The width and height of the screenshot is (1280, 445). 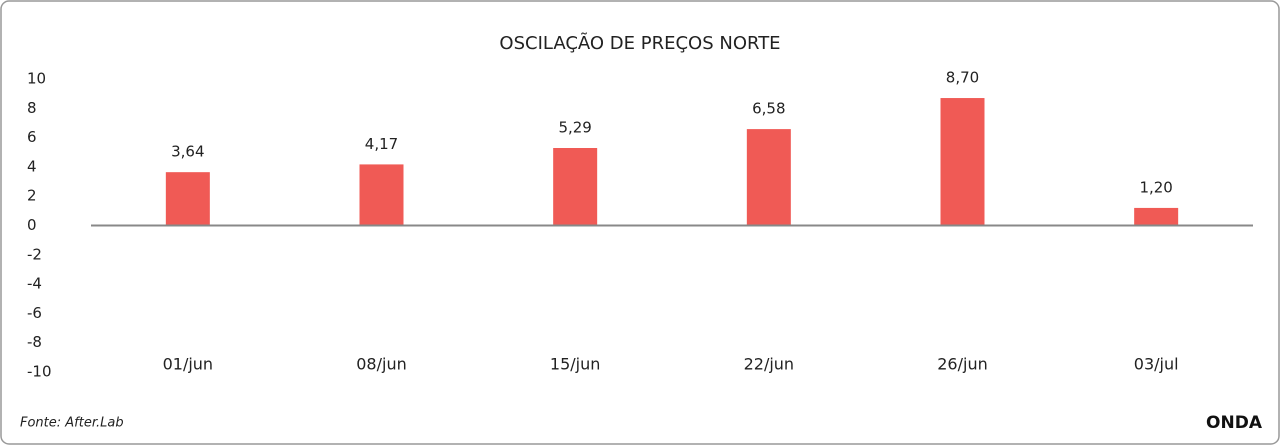 I want to click on x-tick-label: 15/jun, so click(x=575, y=364).